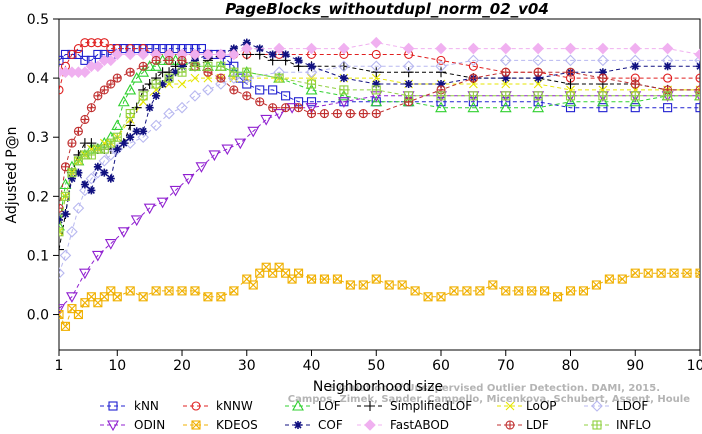 This screenshot has width=702, height=434. What do you see at coordinates (379, 296) in the screenshot?
I see `series-kdeos` at bounding box center [379, 296].